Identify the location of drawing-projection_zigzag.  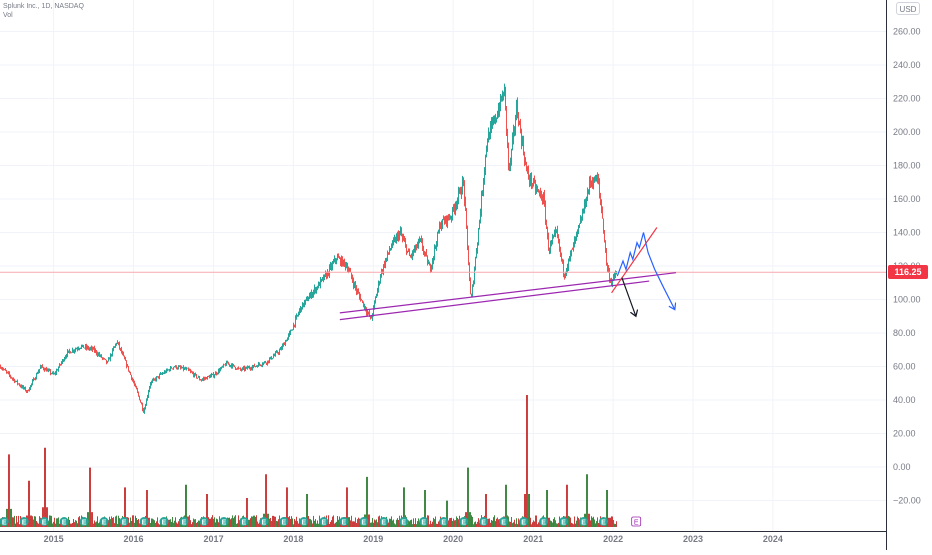
(645, 271).